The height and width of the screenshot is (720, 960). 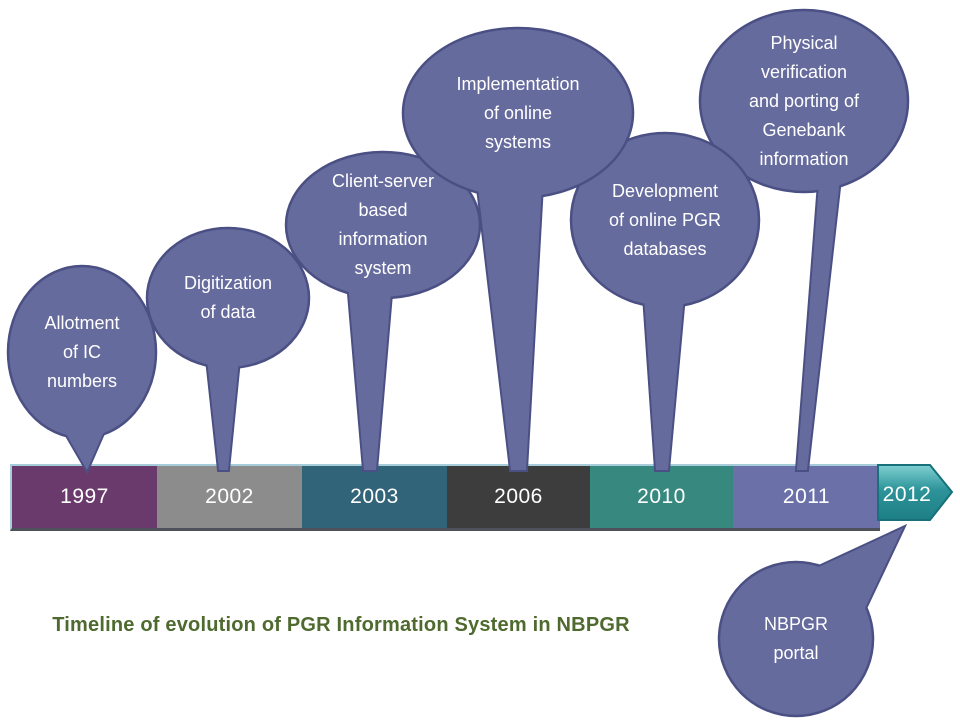 What do you see at coordinates (383, 311) in the screenshot?
I see `balloon-client-server-system` at bounding box center [383, 311].